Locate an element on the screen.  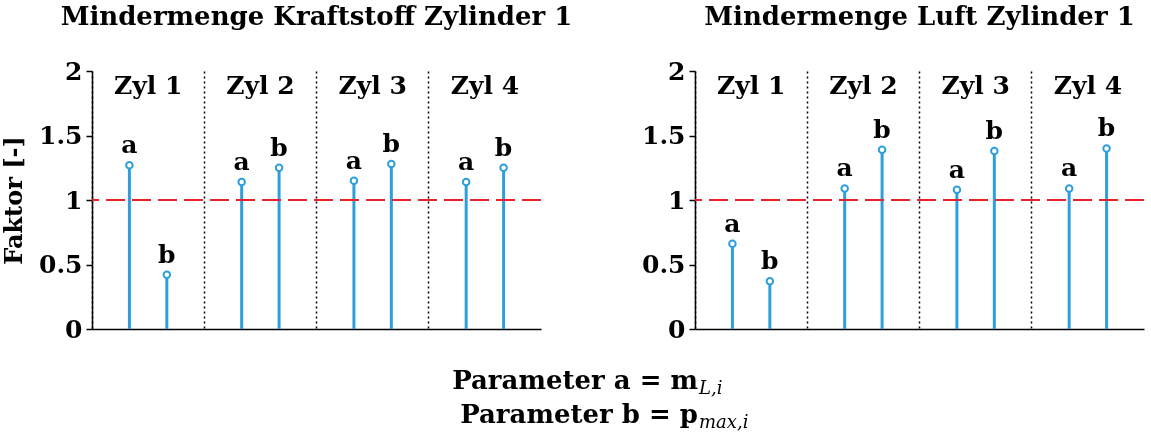
chart-title: Mindermenge Kraftstoff Zylinder 1 is located at coordinates (316, 16).